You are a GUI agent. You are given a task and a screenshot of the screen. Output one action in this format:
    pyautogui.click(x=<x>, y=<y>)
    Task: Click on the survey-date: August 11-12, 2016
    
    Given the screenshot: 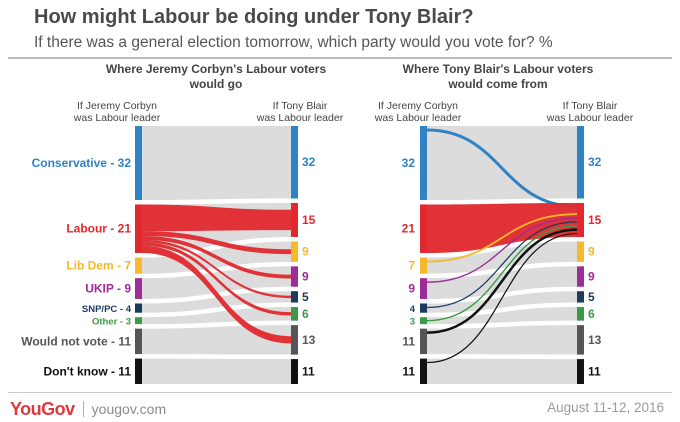 What is the action you would take?
    pyautogui.click(x=605, y=407)
    